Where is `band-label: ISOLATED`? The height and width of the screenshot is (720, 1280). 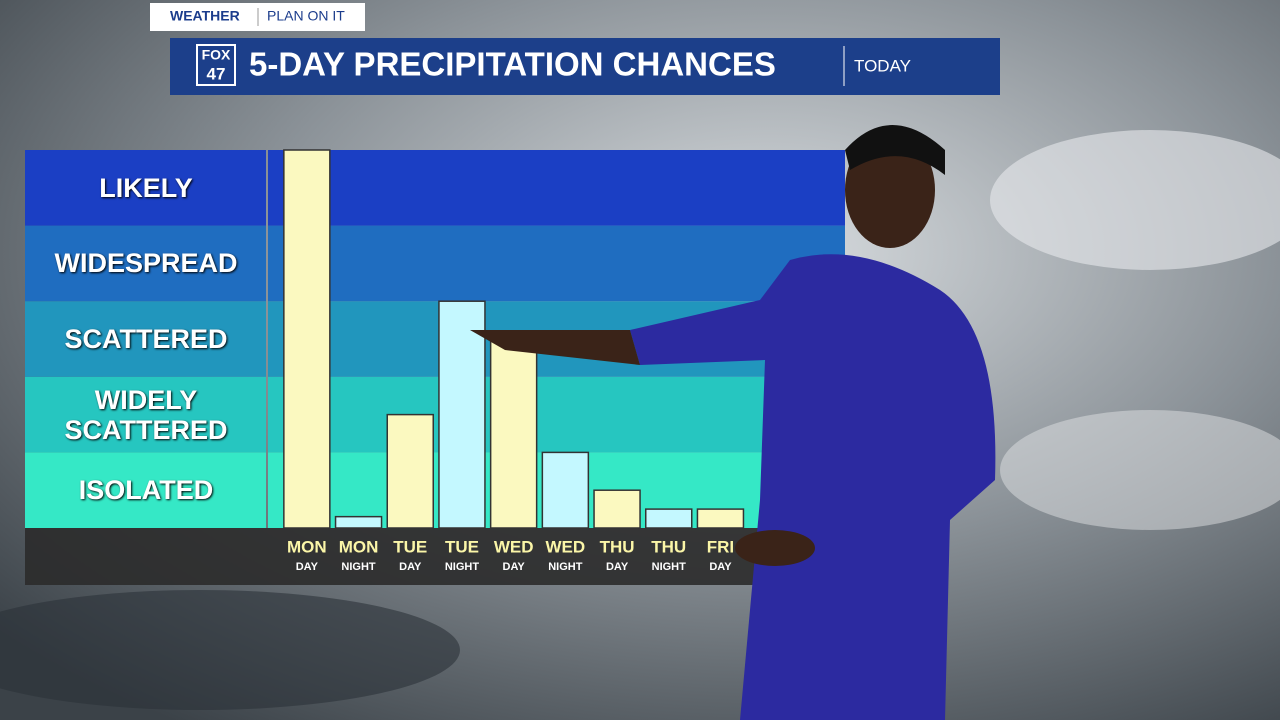
band-label: ISOLATED is located at coordinates (146, 490).